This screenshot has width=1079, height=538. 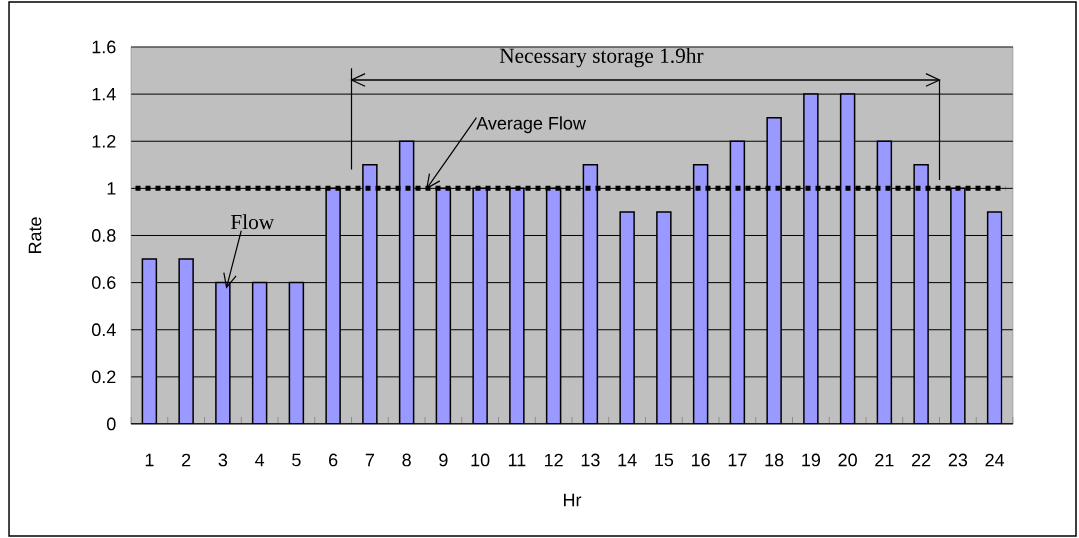 What do you see at coordinates (103, 377) in the screenshot?
I see `y-tick-label: 0.2` at bounding box center [103, 377].